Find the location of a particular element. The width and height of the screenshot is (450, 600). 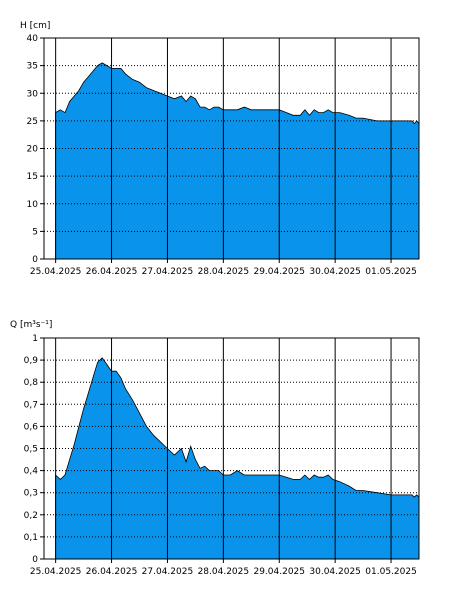

discharge-y-tick-label: 0,6 is located at coordinates (31, 427).